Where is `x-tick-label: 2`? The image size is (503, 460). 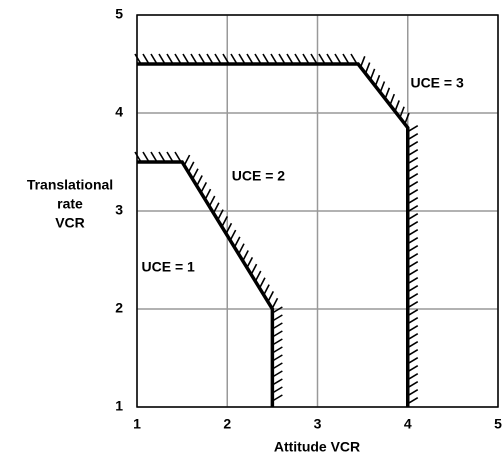 x-tick-label: 2 is located at coordinates (227, 424).